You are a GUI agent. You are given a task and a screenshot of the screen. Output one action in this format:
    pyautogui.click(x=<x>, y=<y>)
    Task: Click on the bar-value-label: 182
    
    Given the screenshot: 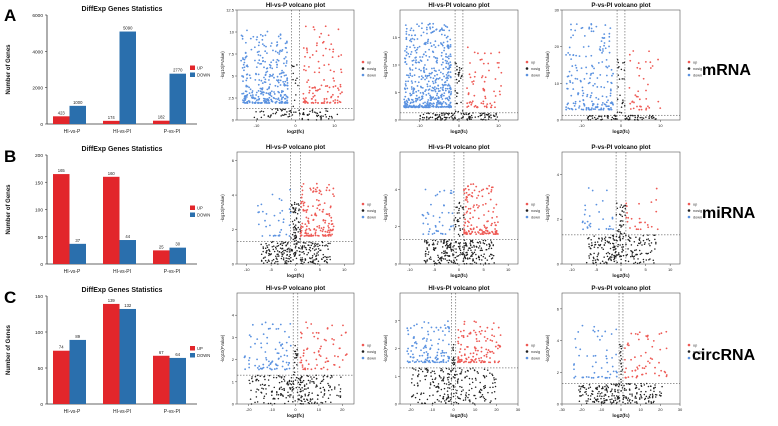 What is the action you would take?
    pyautogui.click(x=162, y=117)
    